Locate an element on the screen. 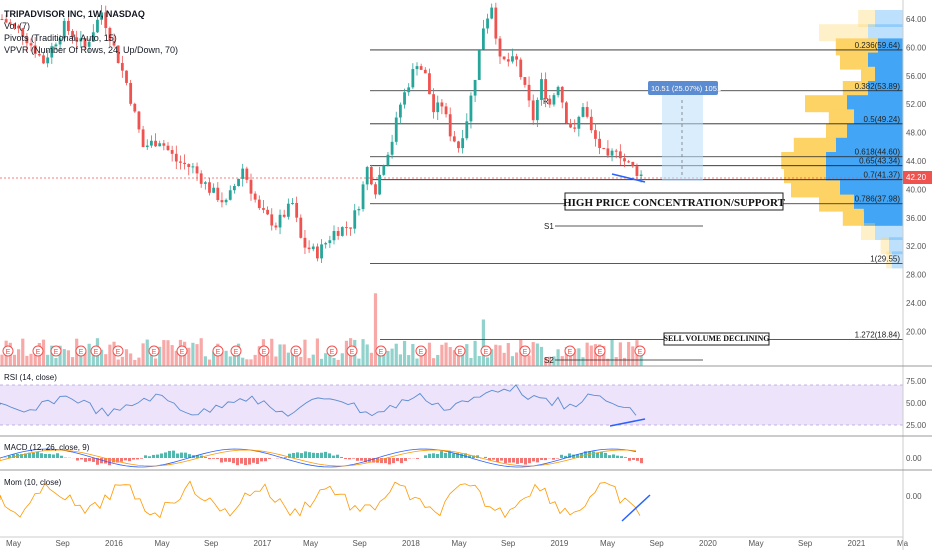  current-price-tag is located at coordinates (917, 177).